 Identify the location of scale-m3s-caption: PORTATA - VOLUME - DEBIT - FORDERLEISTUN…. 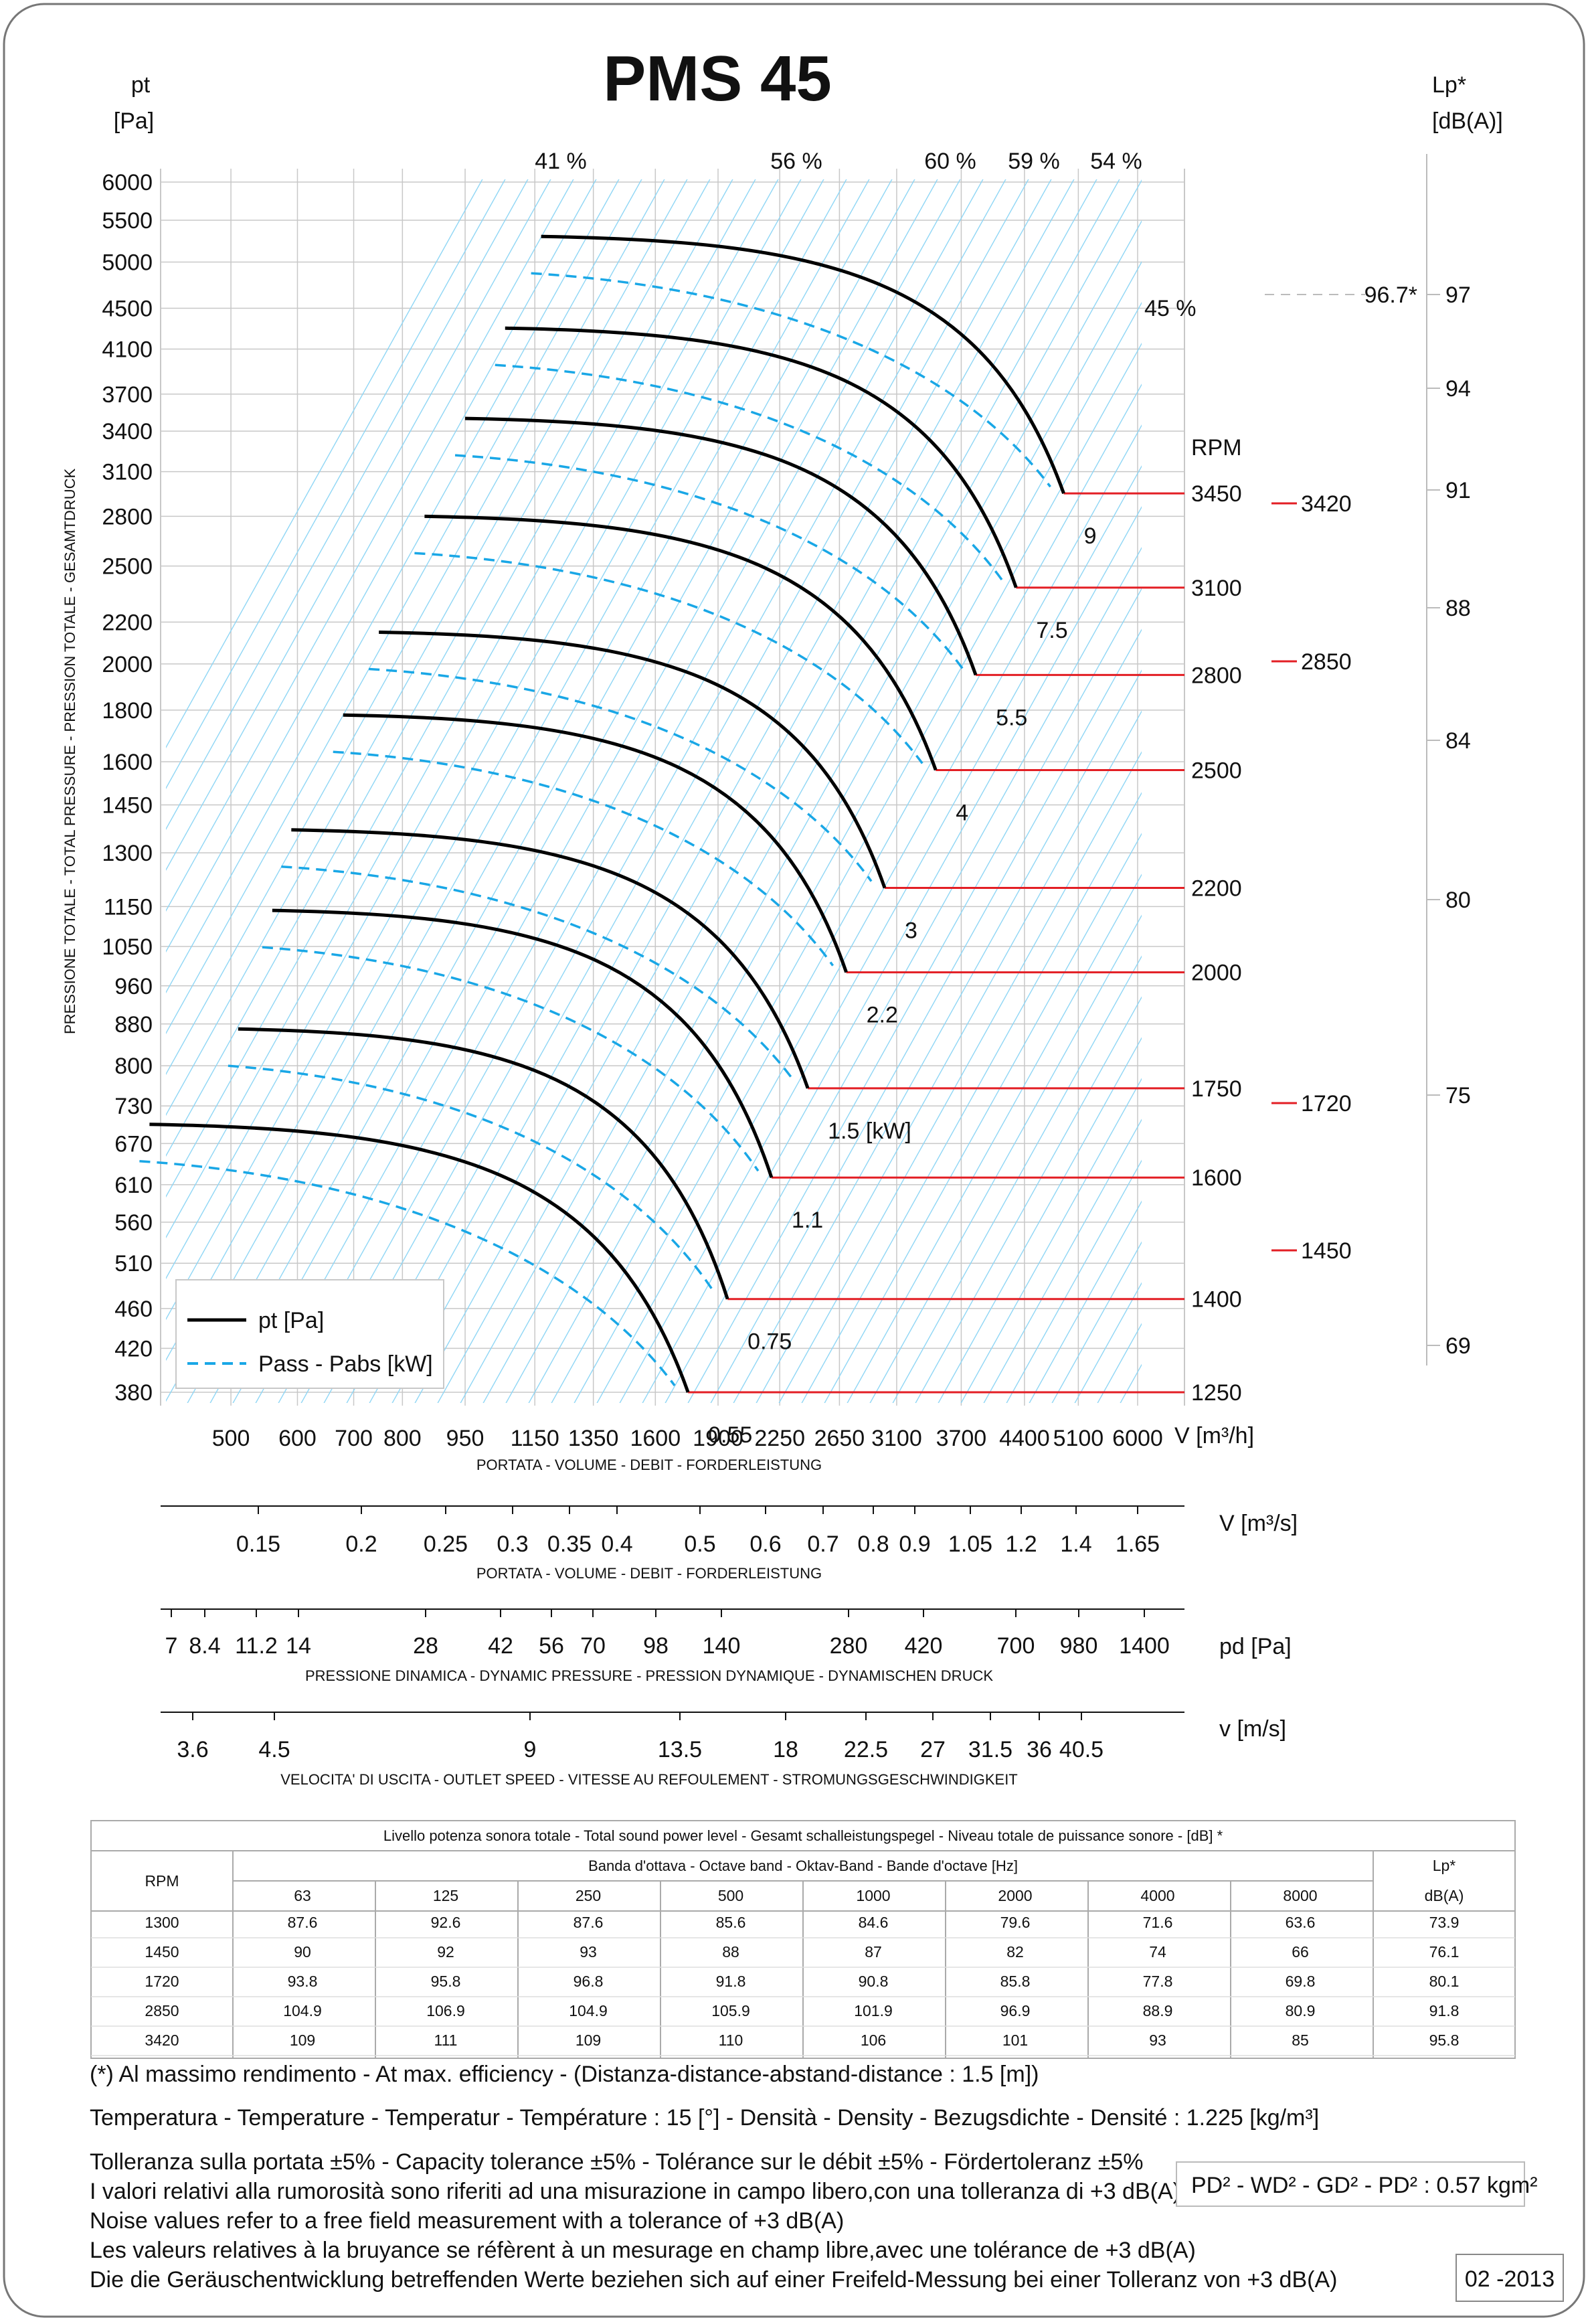
(649, 1573).